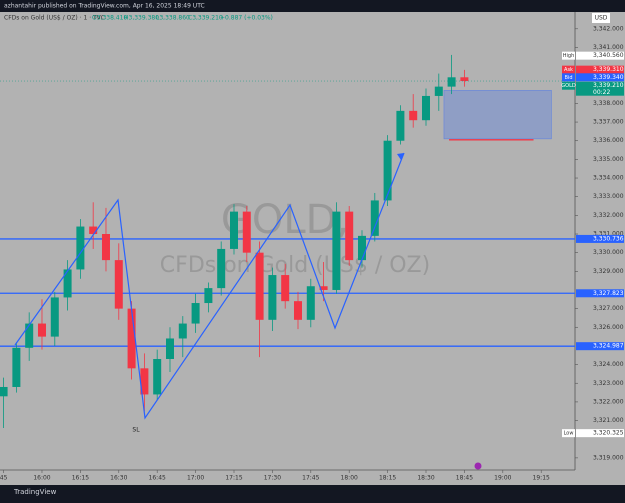 This screenshot has width=625, height=503. Describe the element at coordinates (497, 115) in the screenshot. I see `zone` at that location.